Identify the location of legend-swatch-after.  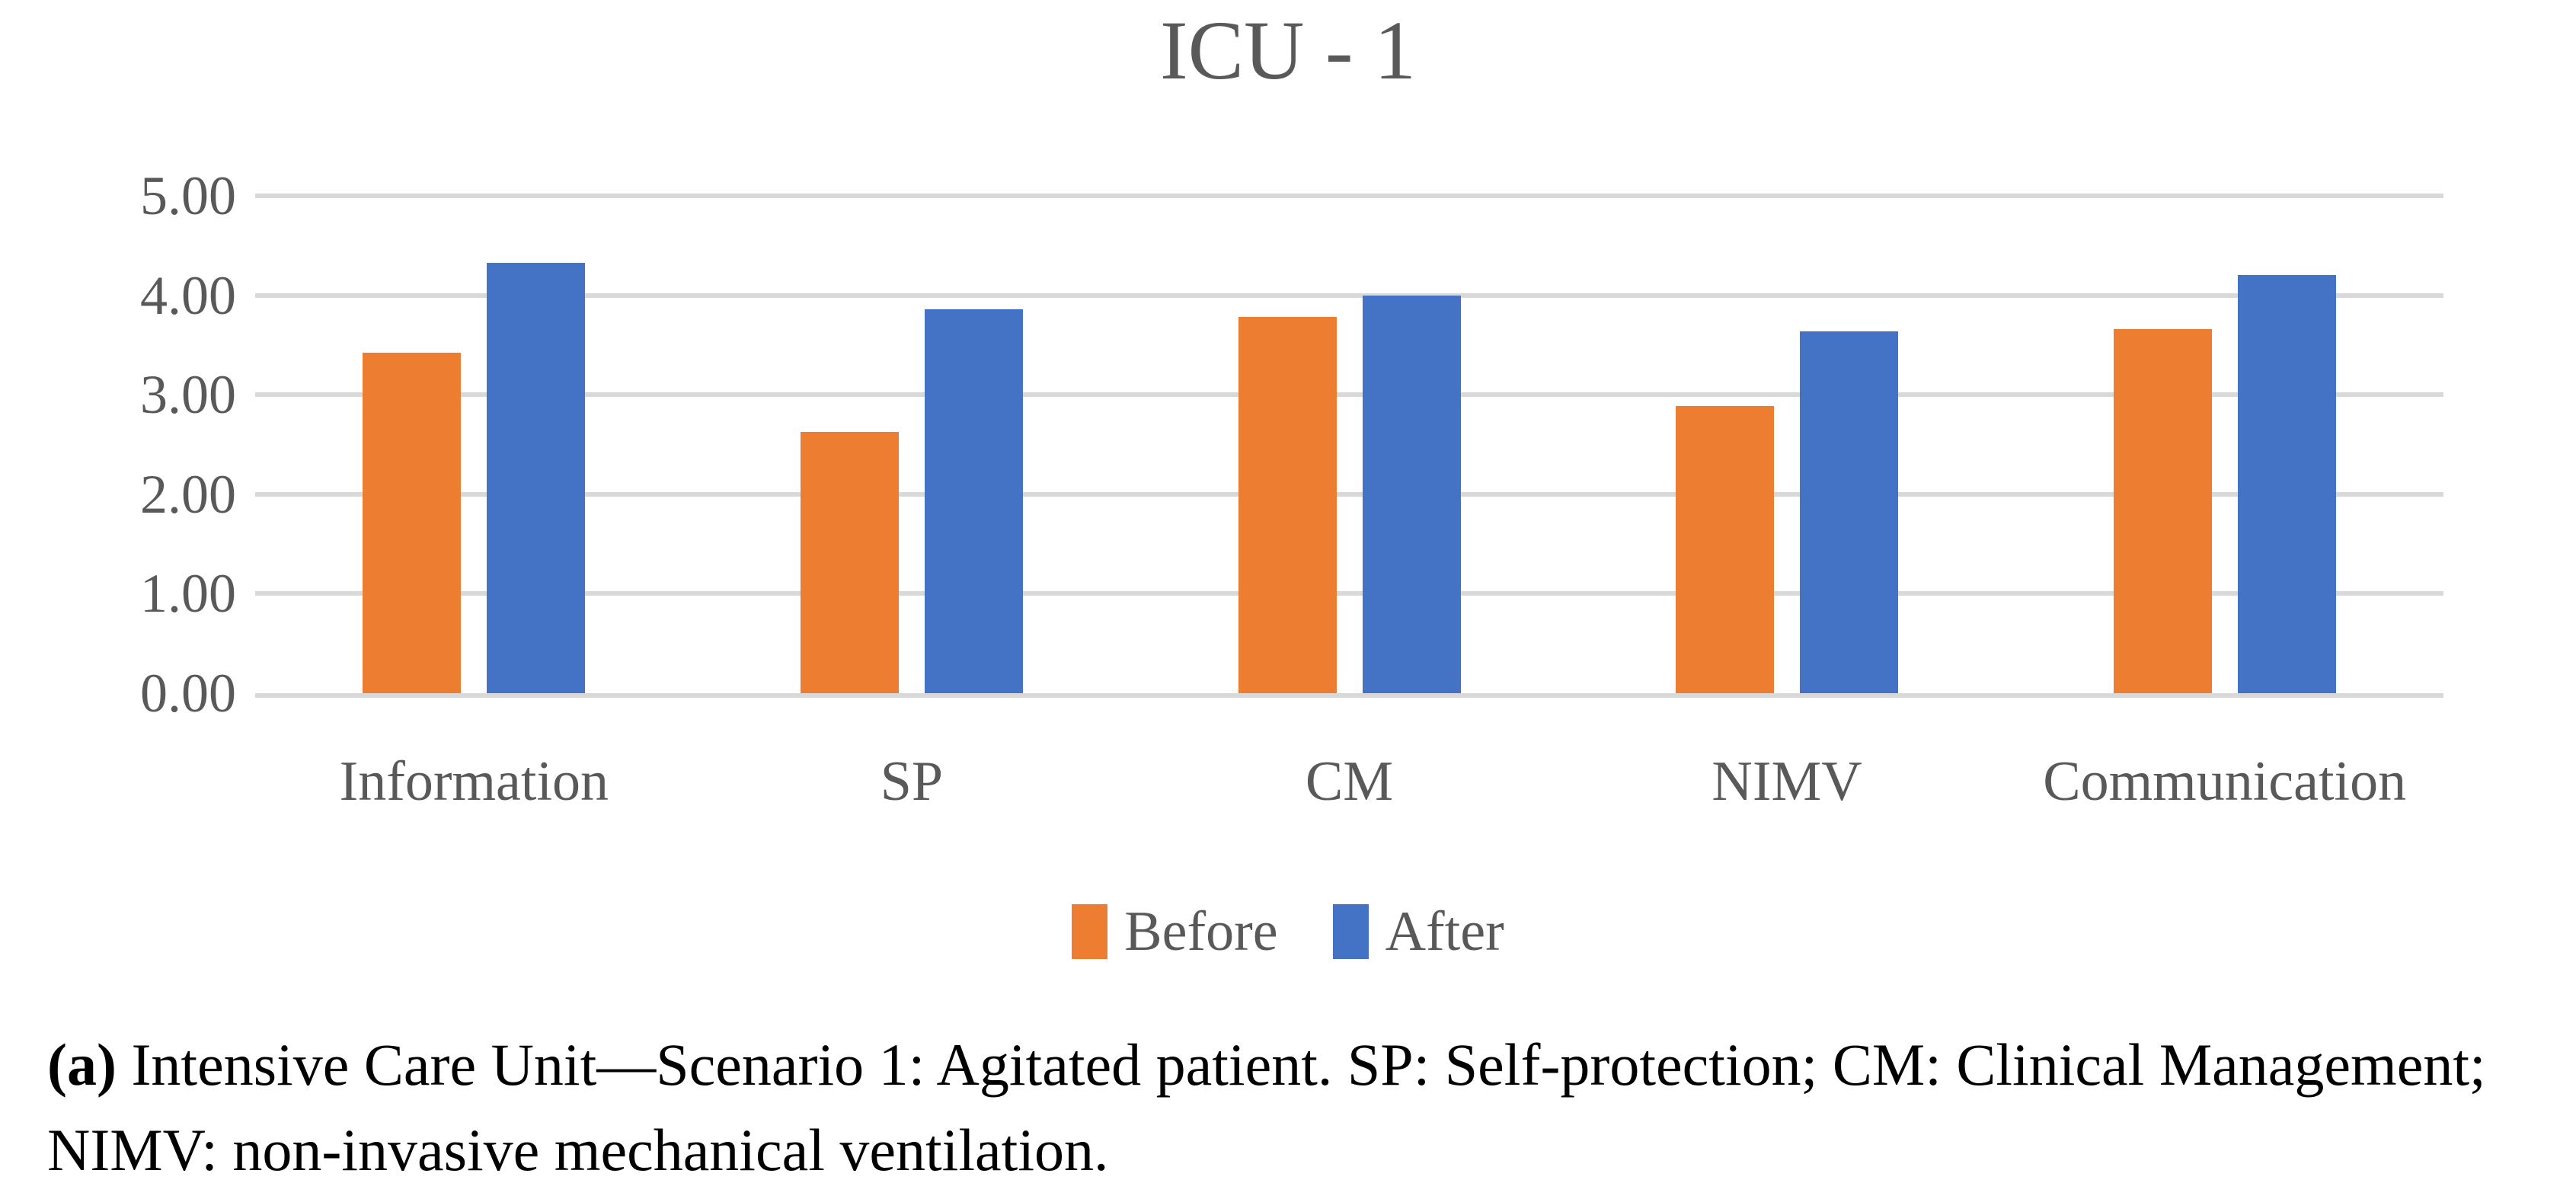
(1350, 932).